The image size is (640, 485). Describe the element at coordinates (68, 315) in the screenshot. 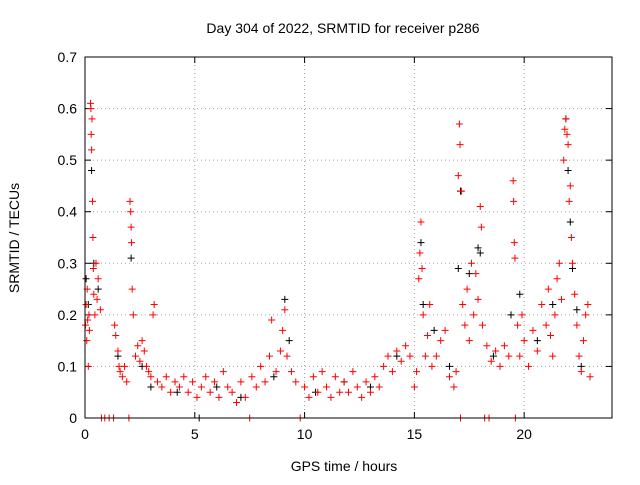

I see `y-tick-label: 0.2` at that location.